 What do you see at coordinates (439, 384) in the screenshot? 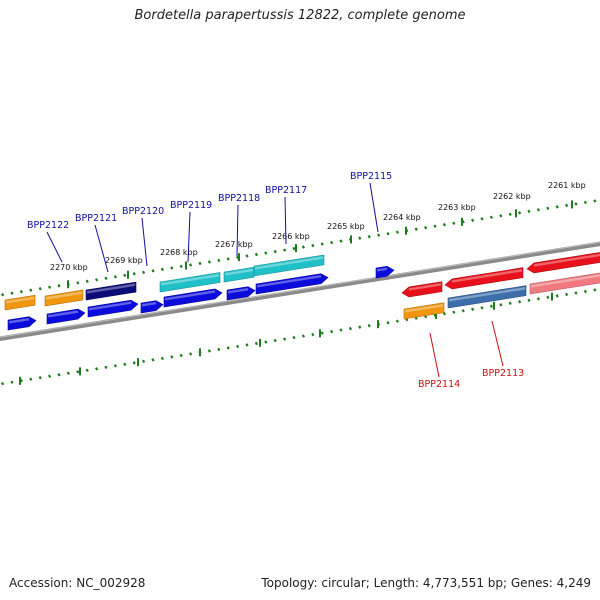
I see `gene-label: BPP2114` at bounding box center [439, 384].